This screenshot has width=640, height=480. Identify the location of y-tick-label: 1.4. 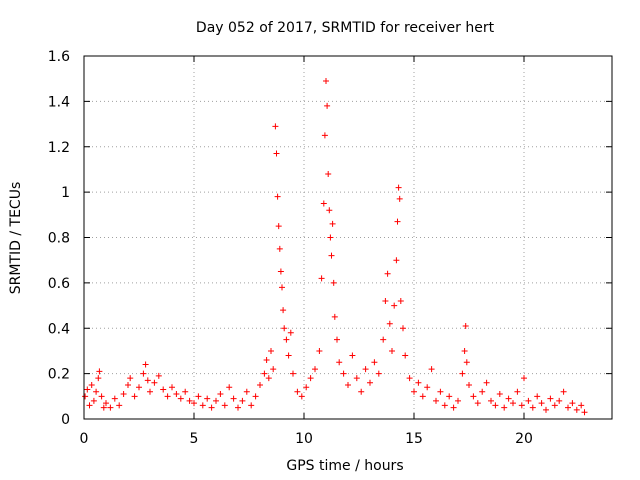
(59, 102).